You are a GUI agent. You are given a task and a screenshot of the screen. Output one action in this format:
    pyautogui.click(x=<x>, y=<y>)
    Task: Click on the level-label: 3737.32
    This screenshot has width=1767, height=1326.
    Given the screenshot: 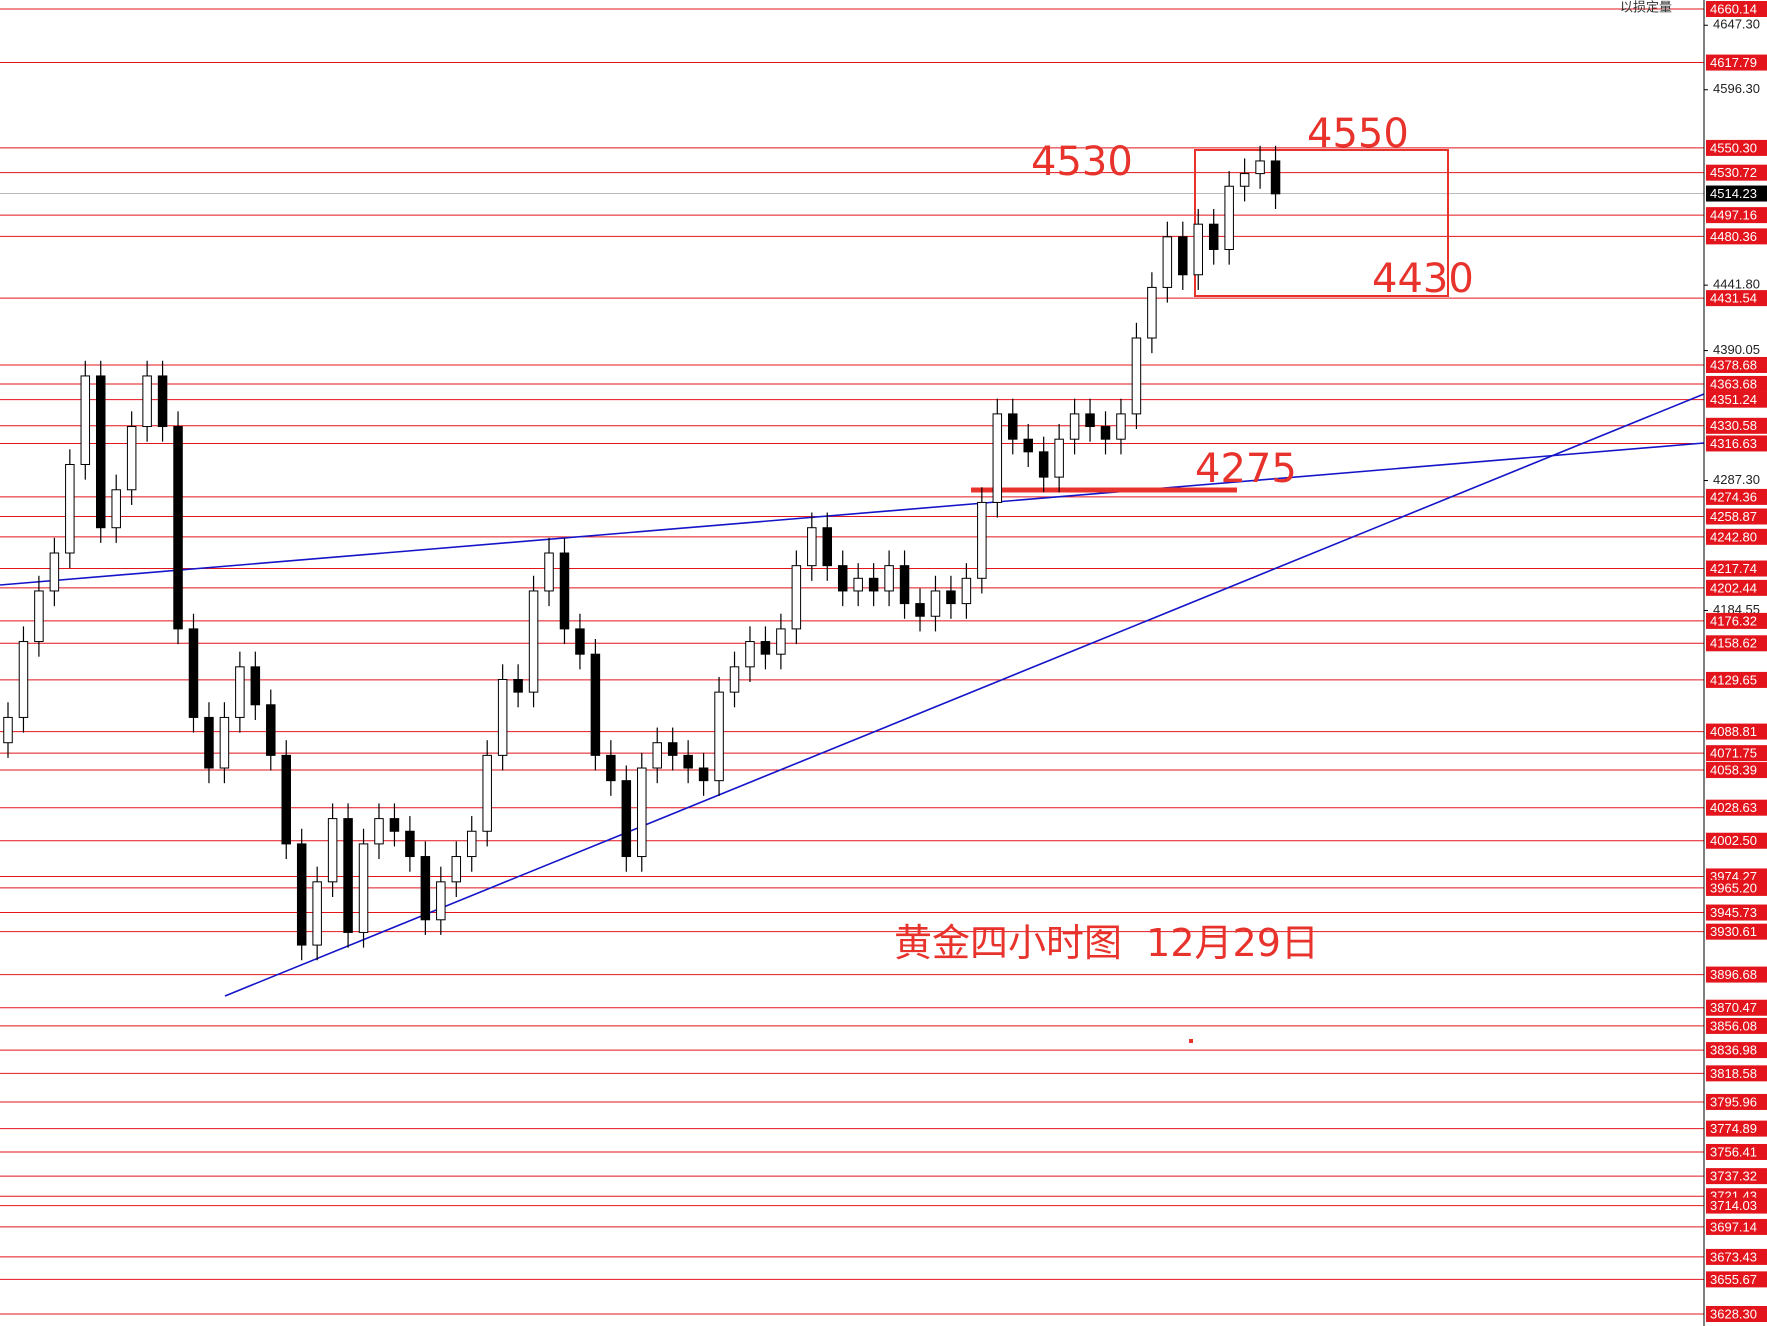 What is the action you would take?
    pyautogui.click(x=1733, y=1176)
    